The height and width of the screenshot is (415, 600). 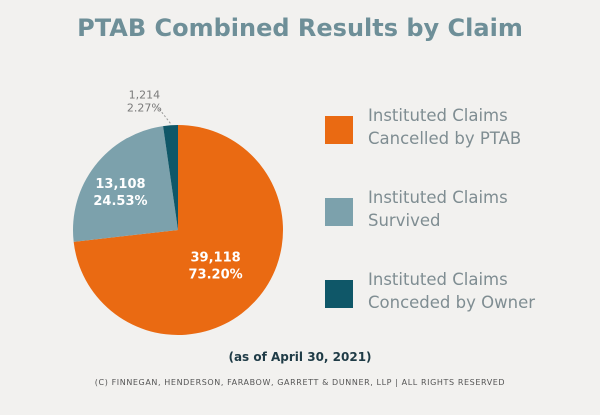 What do you see at coordinates (339, 212) in the screenshot?
I see `legend-swatch-survived` at bounding box center [339, 212].